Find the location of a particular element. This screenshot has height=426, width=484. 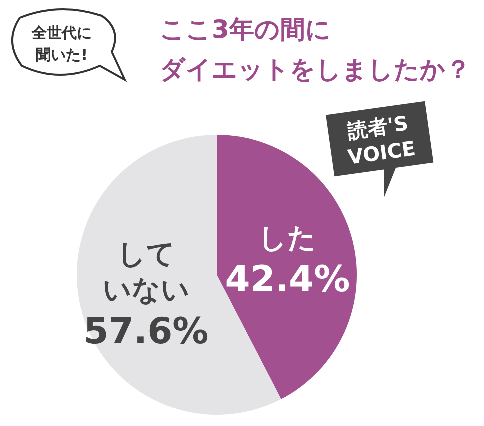

text: 読者'S VOICE is located at coordinates (382, 140).